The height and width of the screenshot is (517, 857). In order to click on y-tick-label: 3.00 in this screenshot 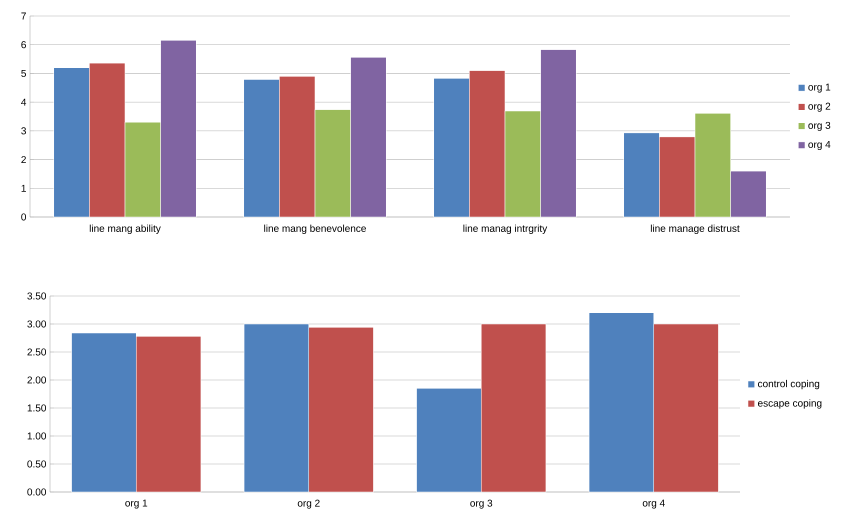, I will do `click(36, 324)`.